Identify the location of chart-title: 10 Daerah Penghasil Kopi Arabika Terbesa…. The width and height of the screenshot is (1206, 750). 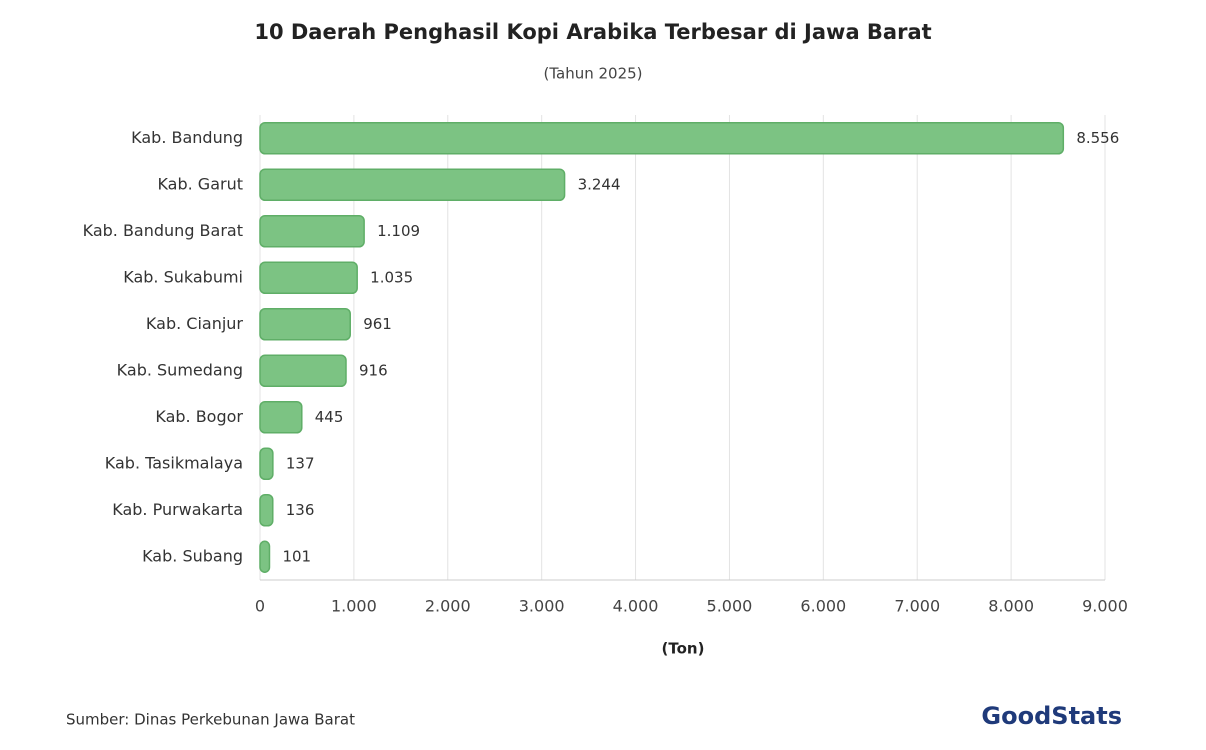
(592, 32).